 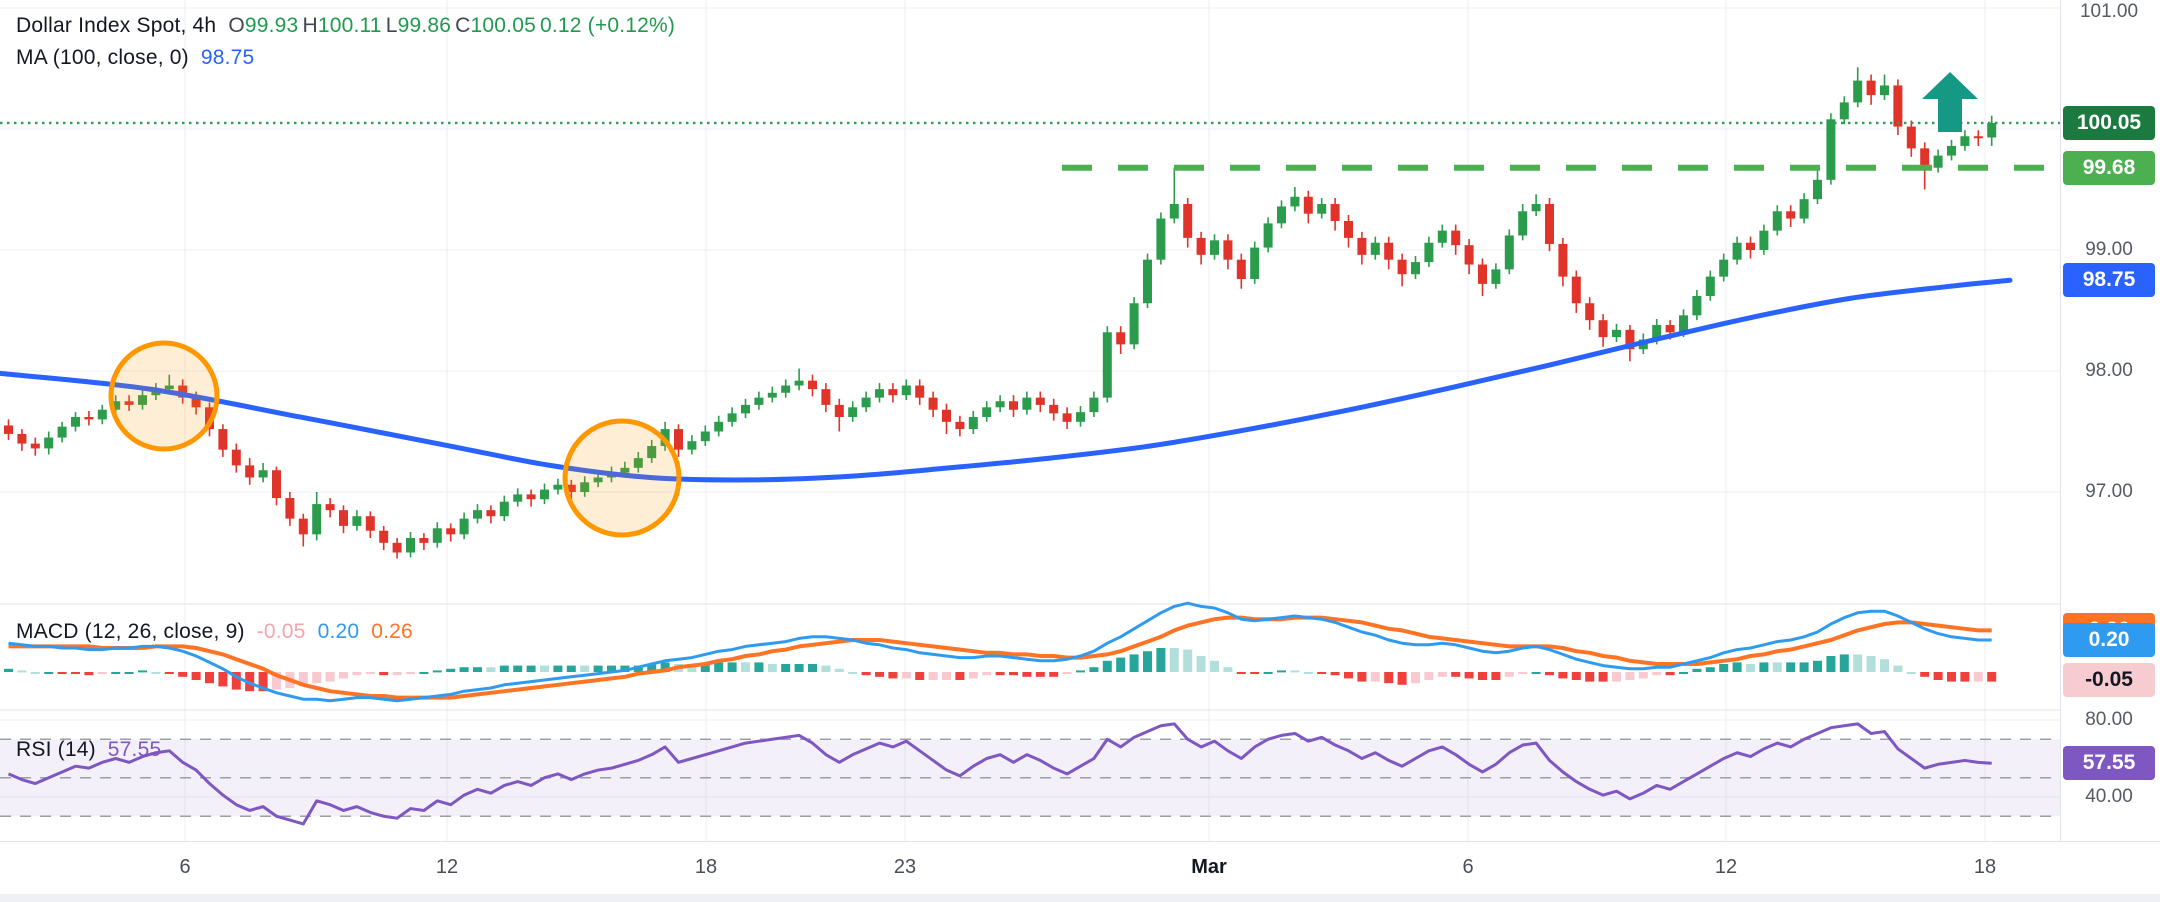 What do you see at coordinates (88, 750) in the screenshot?
I see `rsi-legend: RSI (14) 57.55` at bounding box center [88, 750].